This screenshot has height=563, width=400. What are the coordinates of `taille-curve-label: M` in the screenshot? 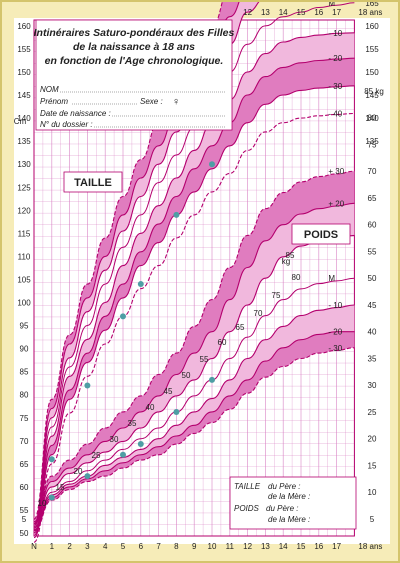 It's located at (331, 4).